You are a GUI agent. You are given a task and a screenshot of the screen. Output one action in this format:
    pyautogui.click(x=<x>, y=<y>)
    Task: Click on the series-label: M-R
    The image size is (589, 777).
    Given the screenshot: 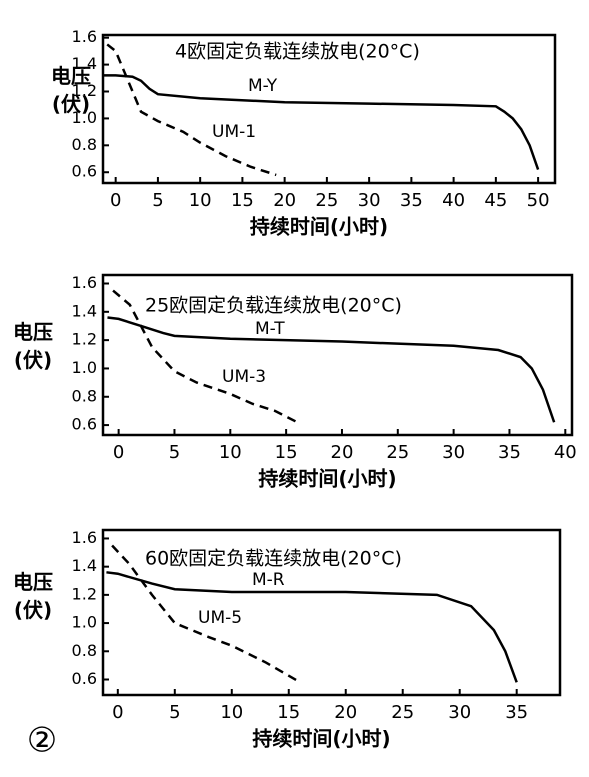 What is the action you would take?
    pyautogui.click(x=268, y=580)
    